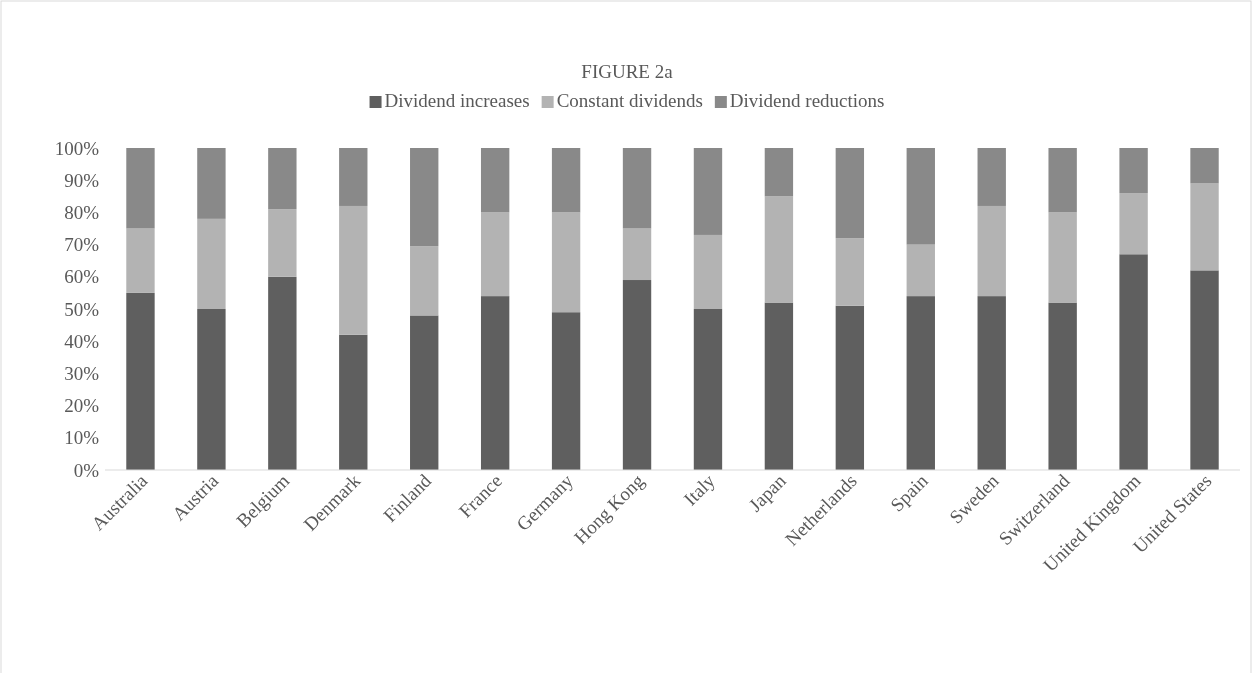  Describe the element at coordinates (82, 309) in the screenshot. I see `y-tick-label: 50%` at that location.